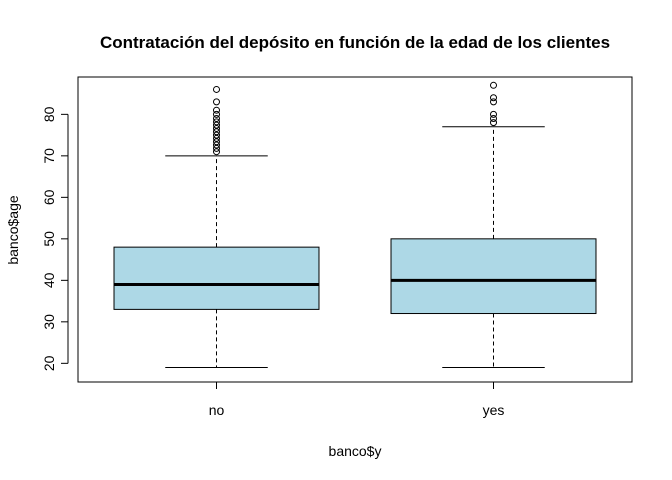  What do you see at coordinates (493, 276) in the screenshot?
I see `box-yes` at bounding box center [493, 276].